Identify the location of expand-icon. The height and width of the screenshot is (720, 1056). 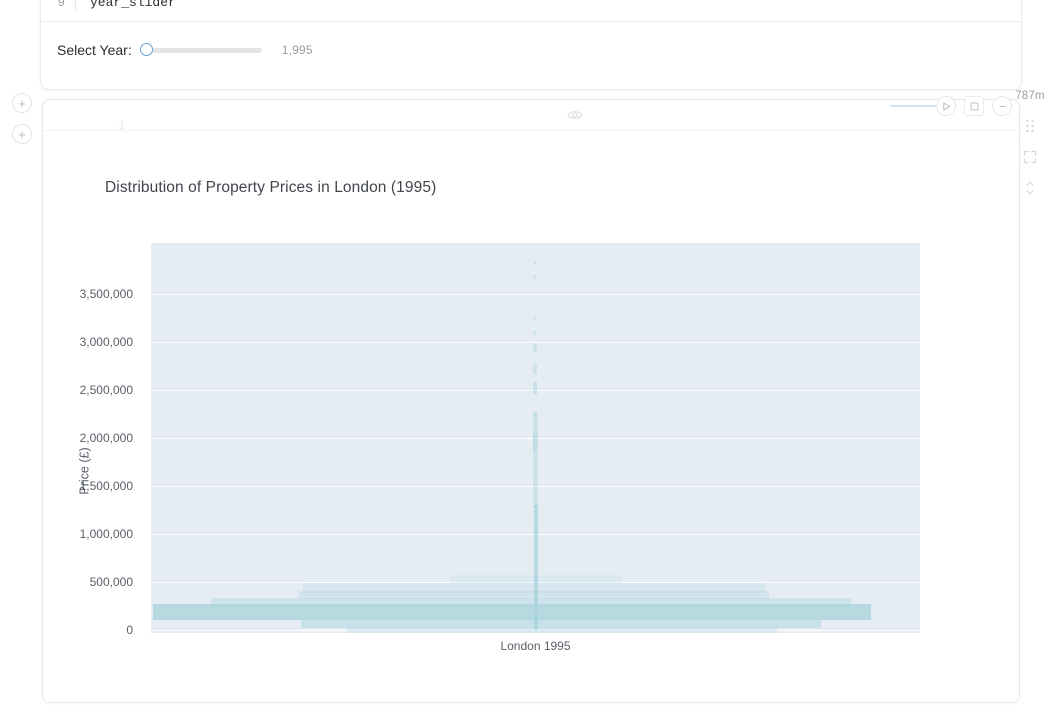
(1030, 157).